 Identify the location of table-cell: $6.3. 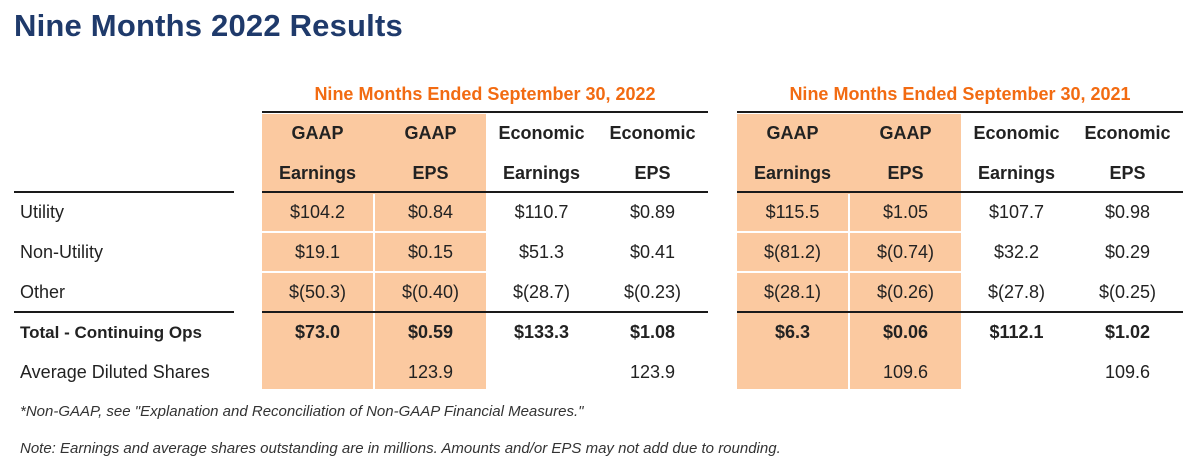
(792, 332).